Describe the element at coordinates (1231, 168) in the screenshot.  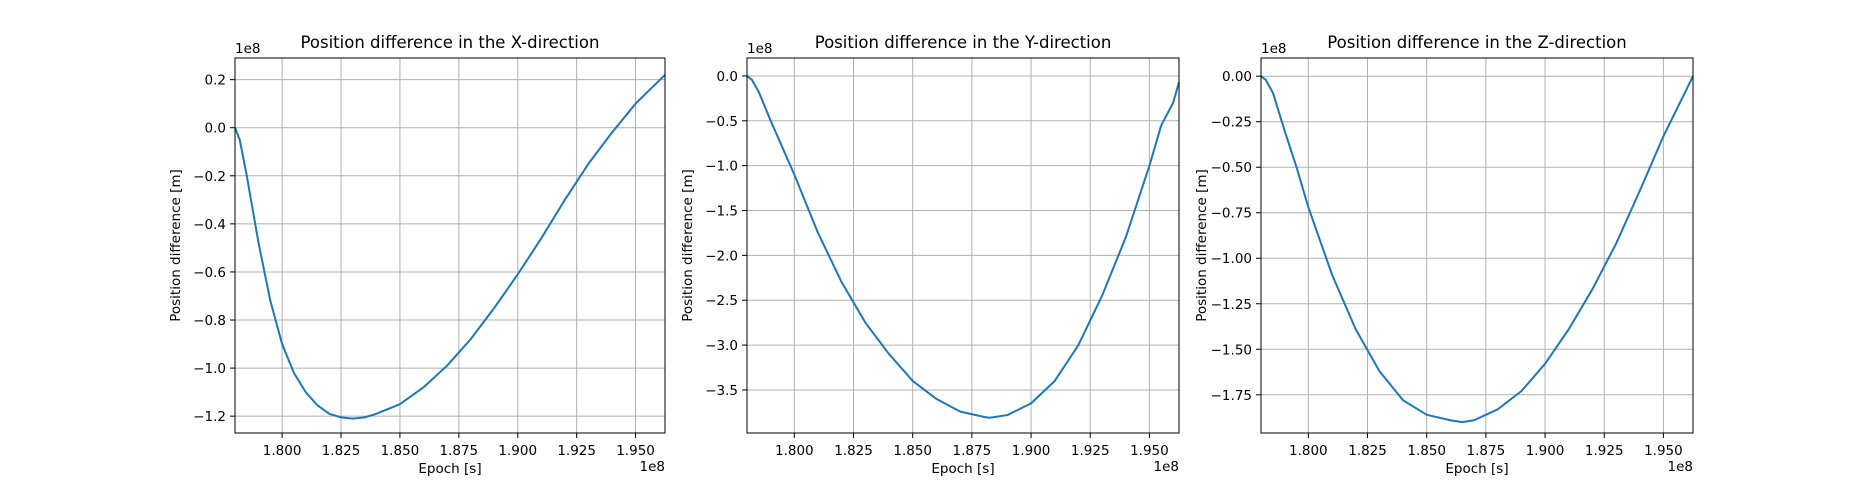
I see `y-tick-label: −0.50` at that location.